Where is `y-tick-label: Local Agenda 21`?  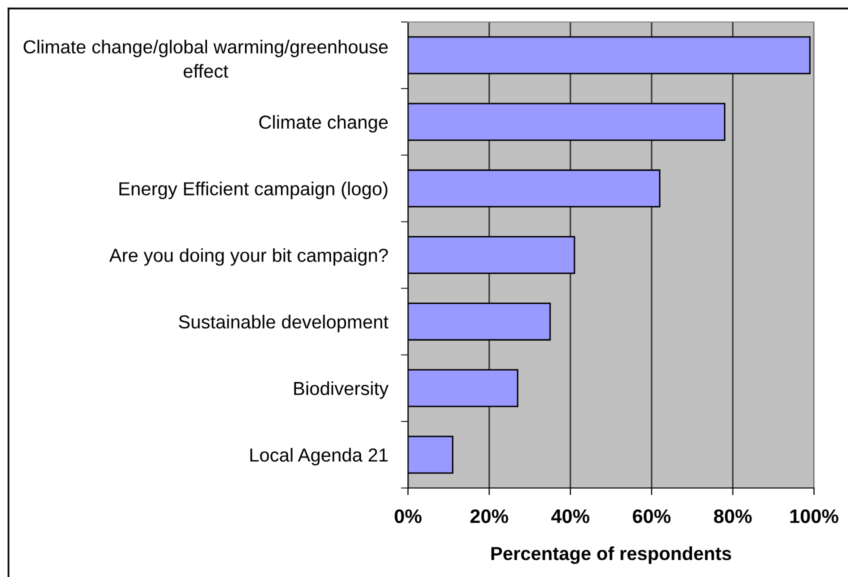
y-tick-label: Local Agenda 21 is located at coordinates (319, 457).